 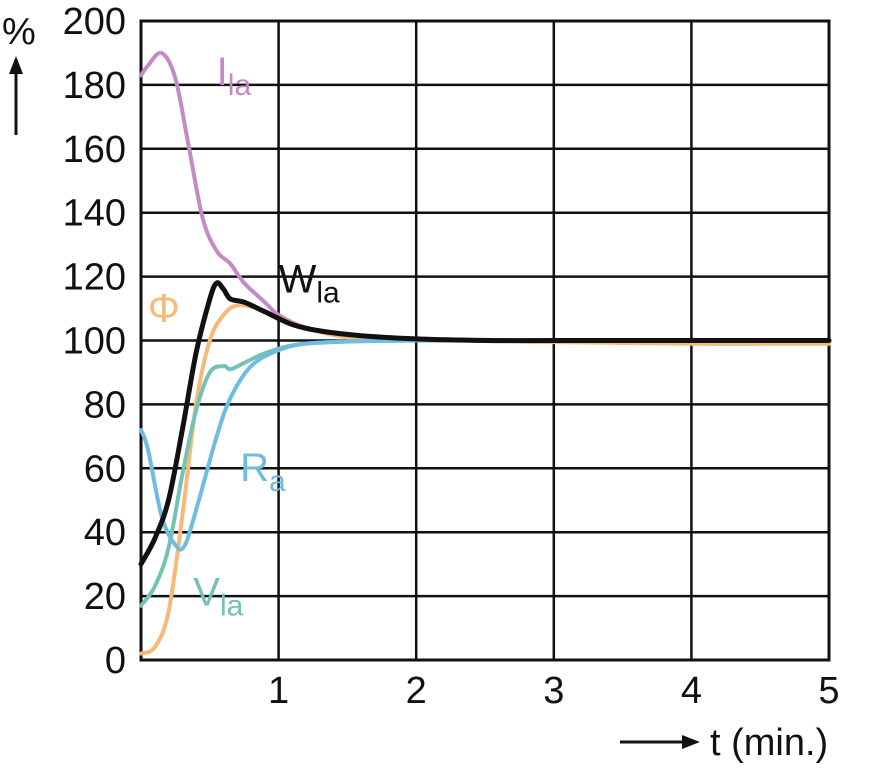 I want to click on y-tick-label: 180, so click(x=94, y=86).